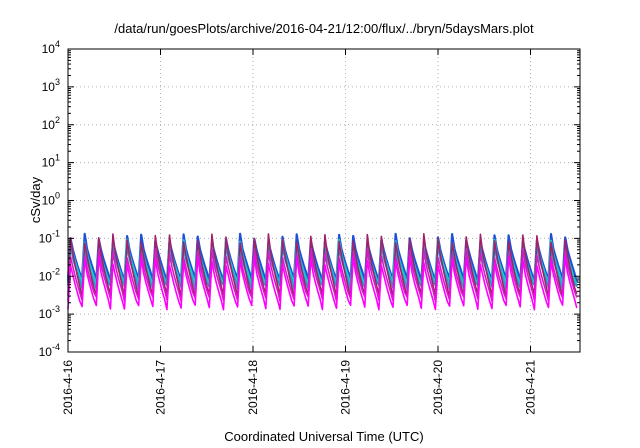 Image resolution: width=640 pixels, height=448 pixels. Describe the element at coordinates (51, 47) in the screenshot. I see `y-tick-label: 10⁴` at that location.